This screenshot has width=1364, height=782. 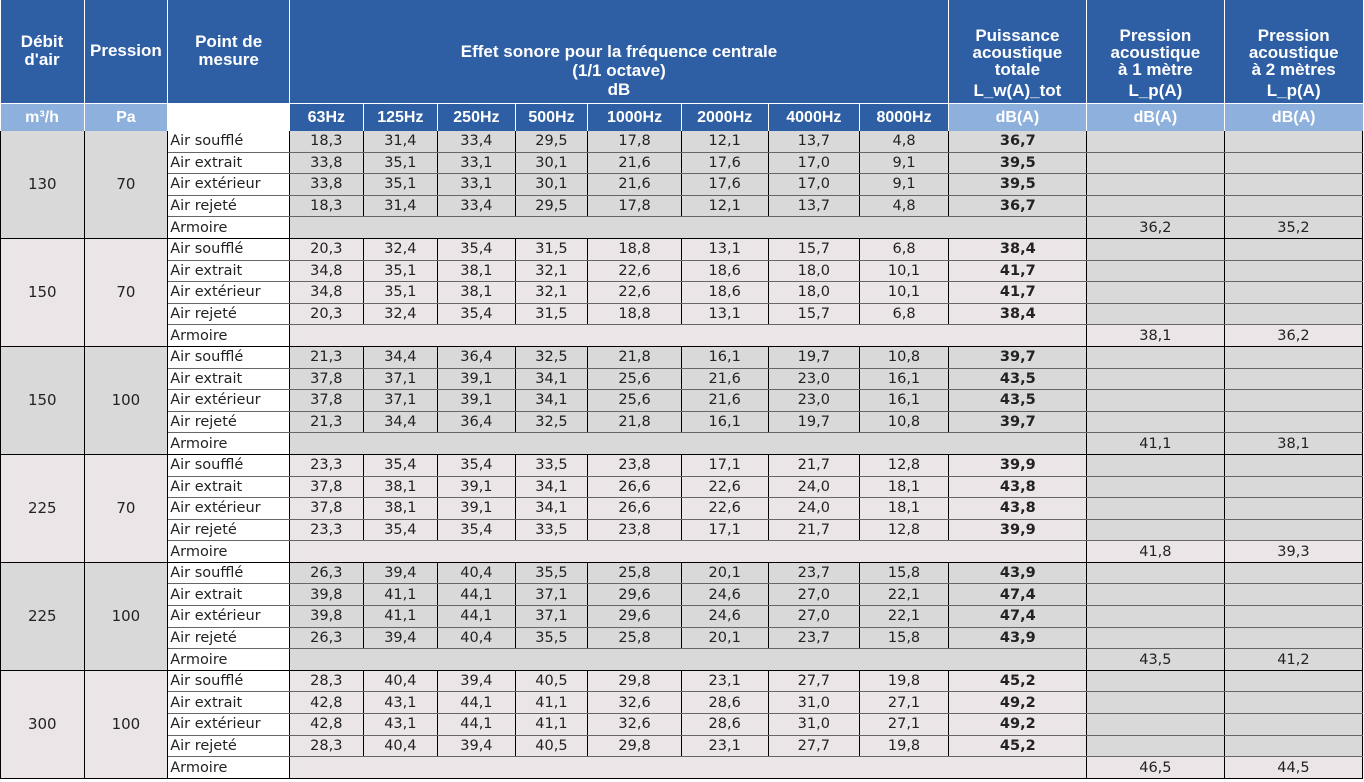 What do you see at coordinates (814, 638) in the screenshot?
I see `cell-frequency-value: 23,7` at bounding box center [814, 638].